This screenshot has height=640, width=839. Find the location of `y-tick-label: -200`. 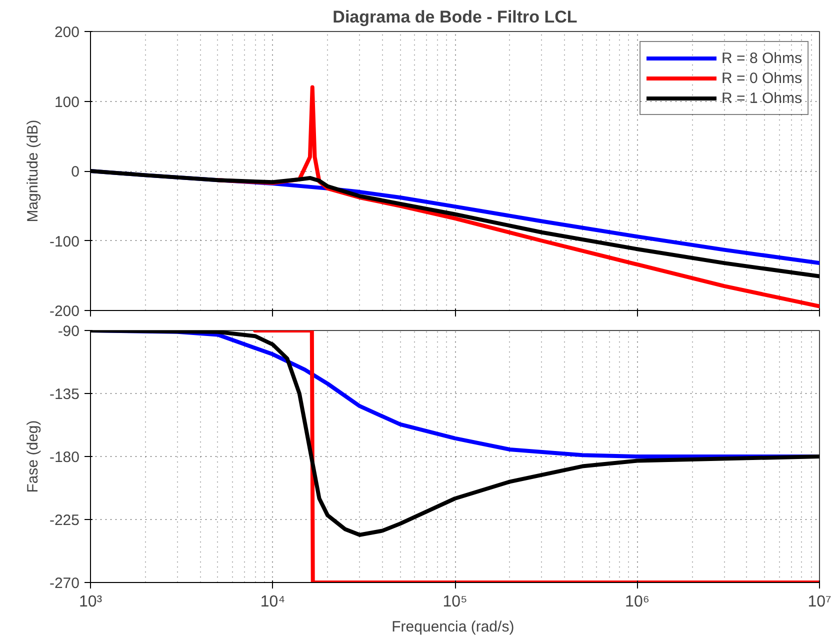

y-tick-label: -200 is located at coordinates (64, 311).